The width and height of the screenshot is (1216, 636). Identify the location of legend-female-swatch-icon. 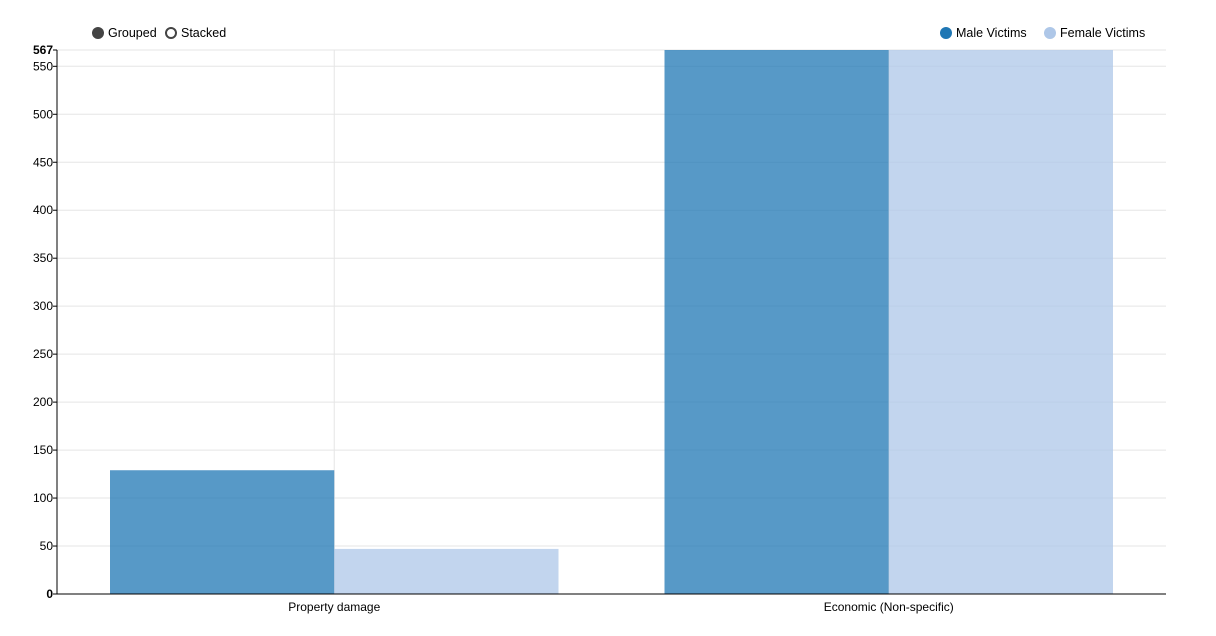
(1050, 33).